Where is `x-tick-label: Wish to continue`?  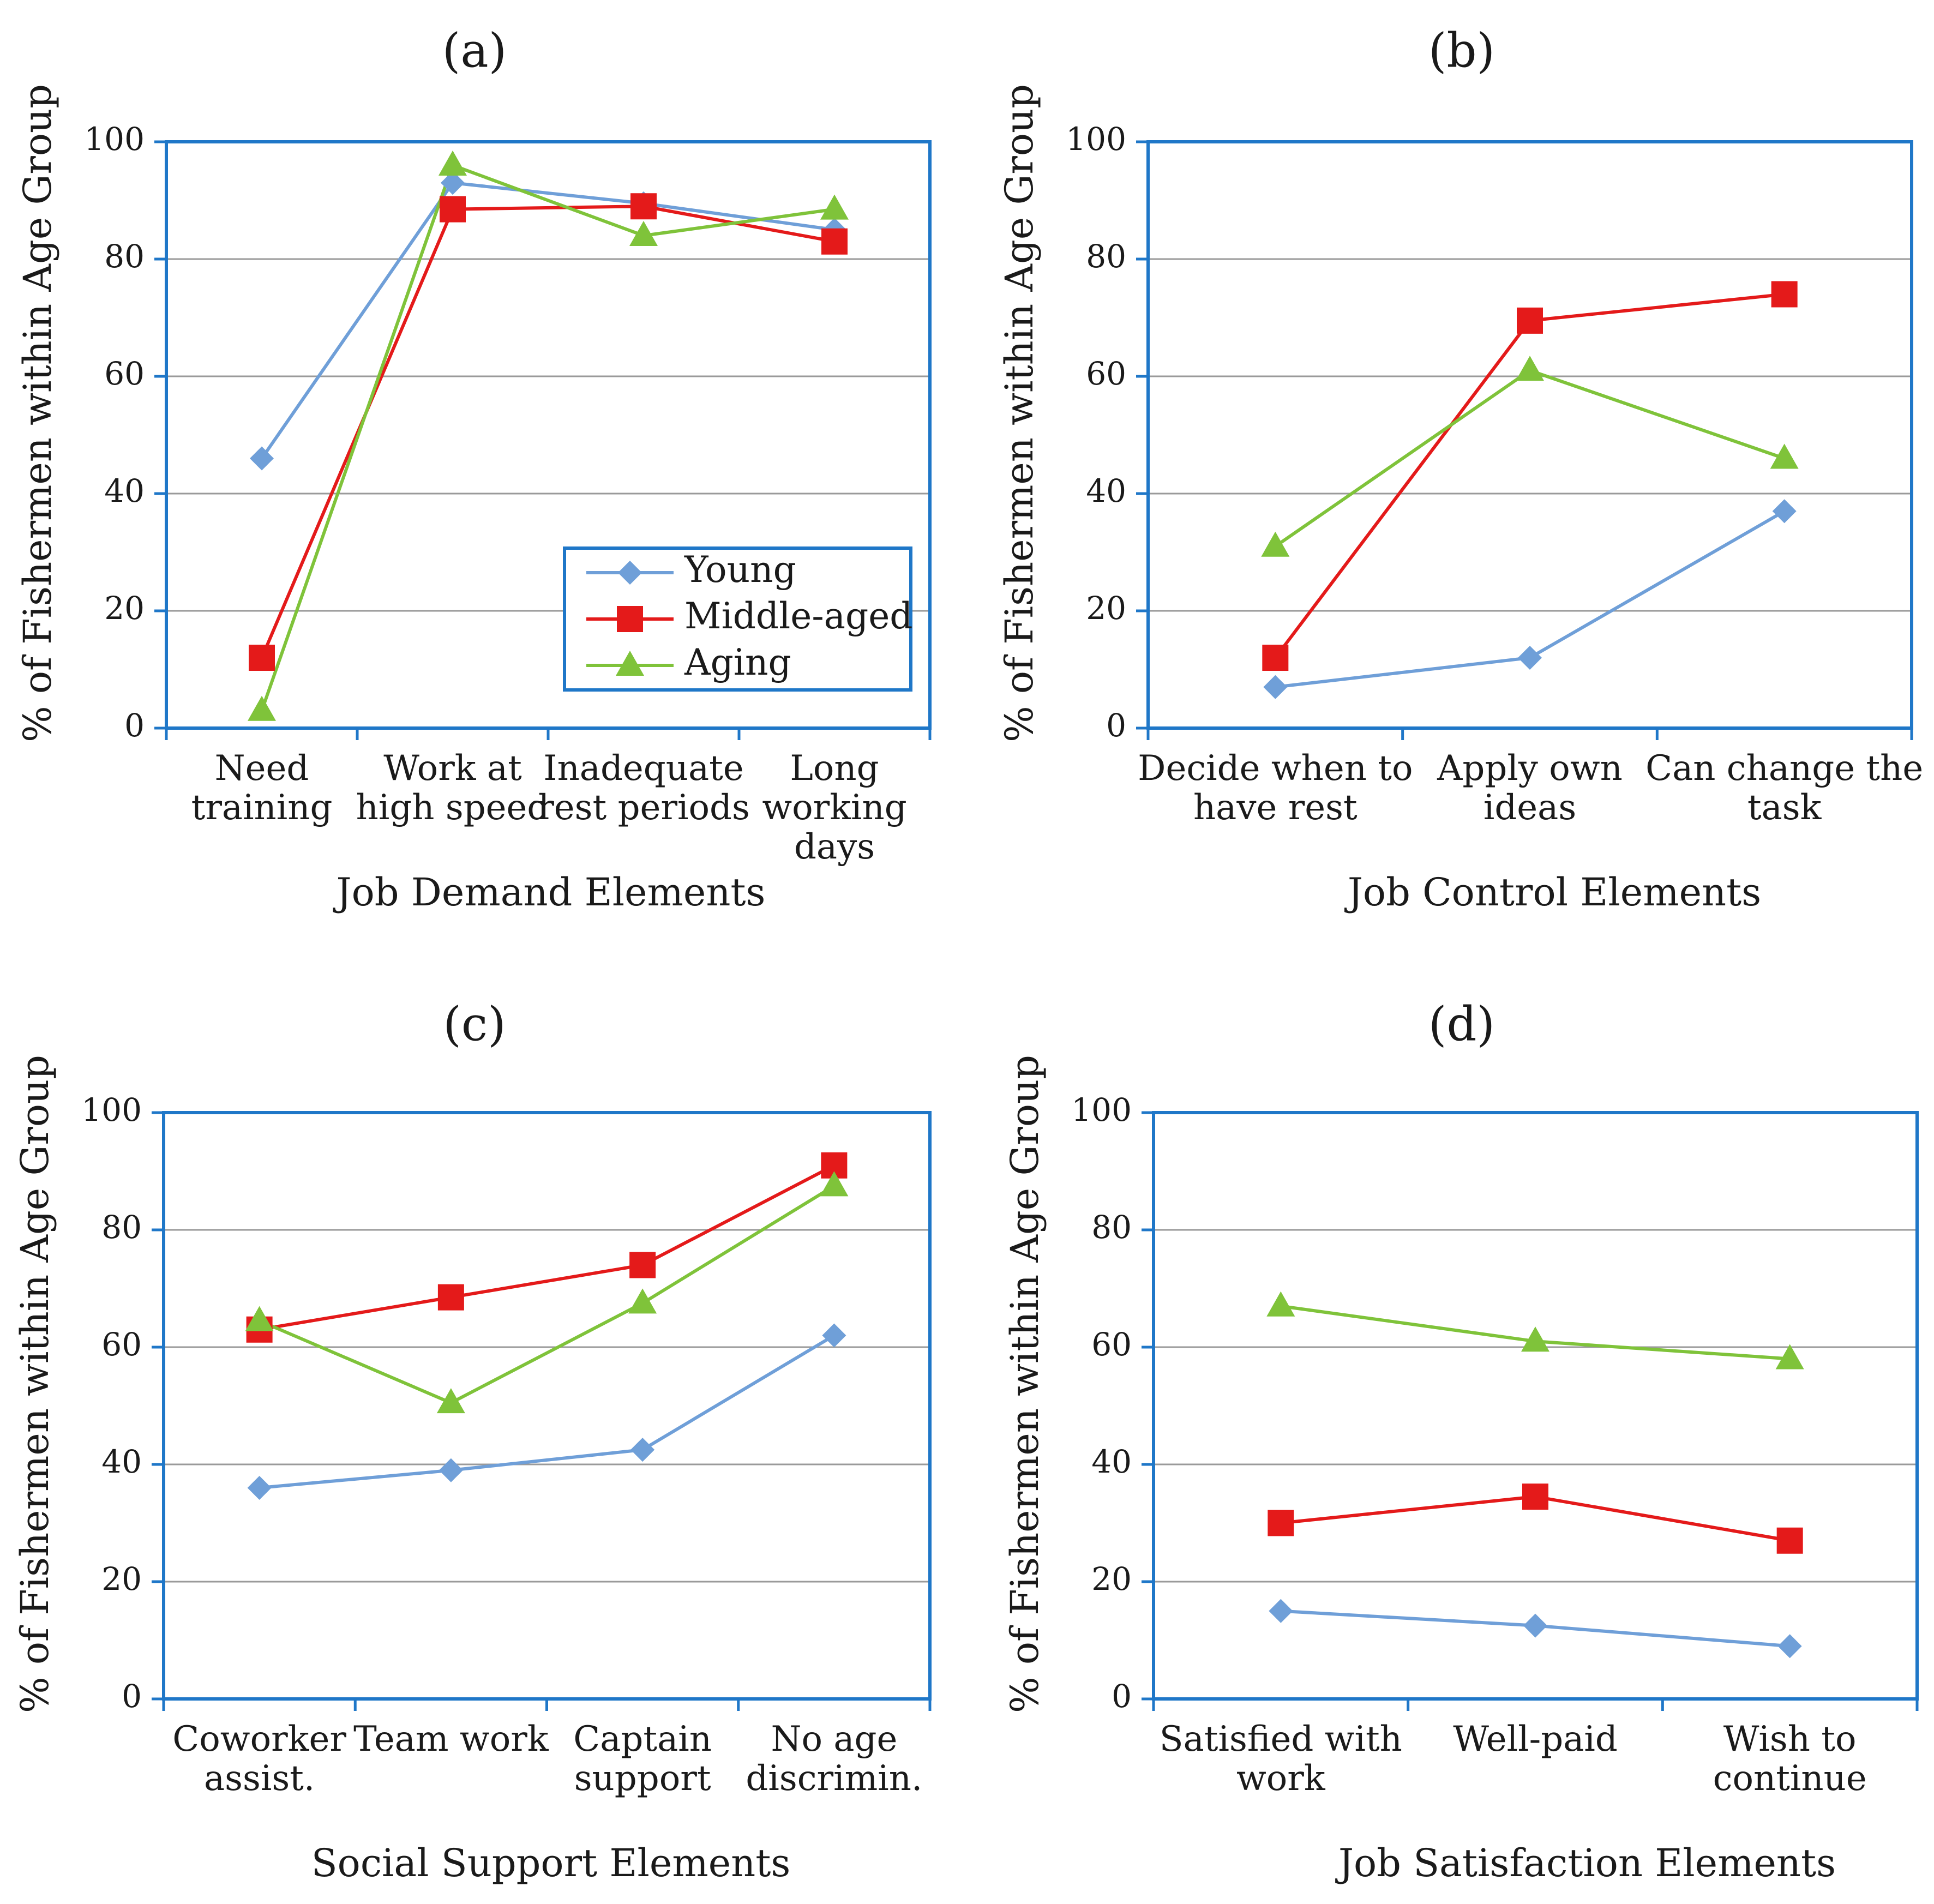
x-tick-label: Wish to continue is located at coordinates (1790, 1759).